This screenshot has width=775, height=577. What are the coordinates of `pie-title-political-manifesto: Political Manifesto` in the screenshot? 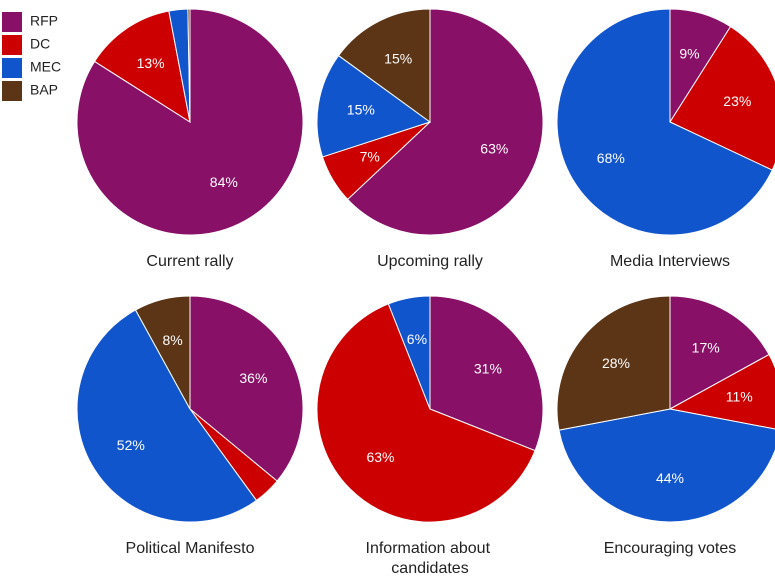 It's located at (190, 548).